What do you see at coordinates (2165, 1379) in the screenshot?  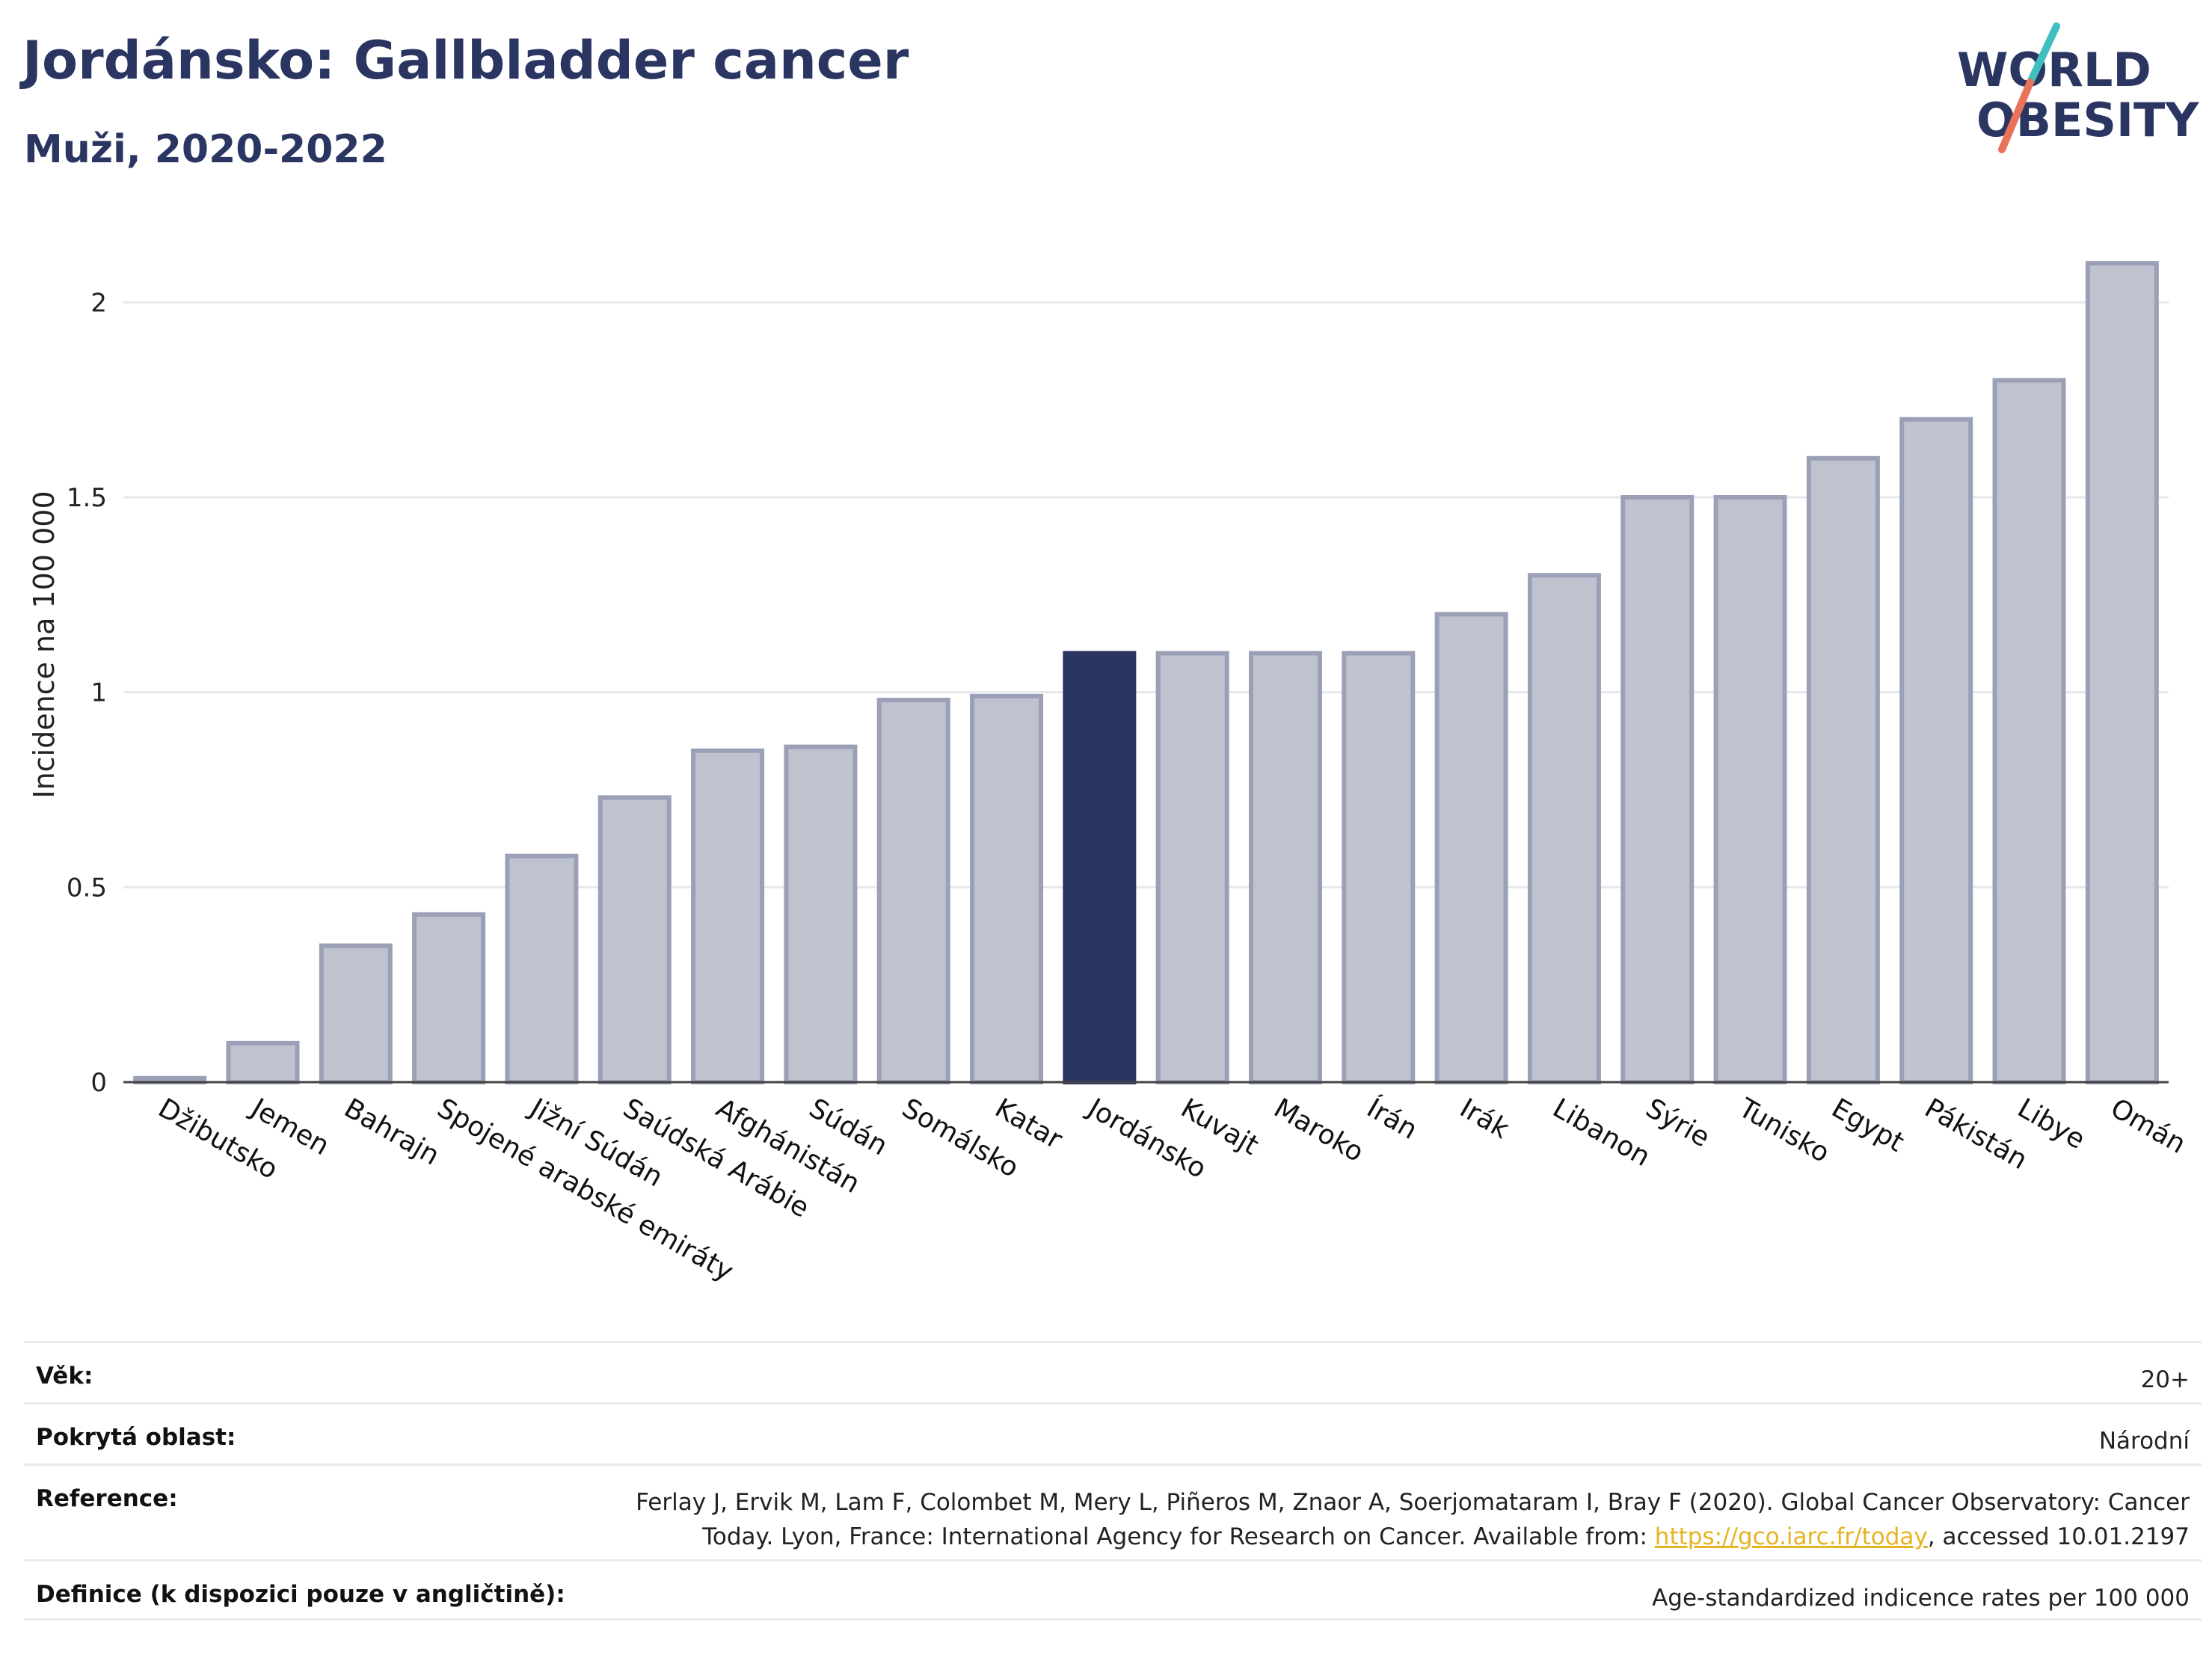 I see `age-value: 20+` at bounding box center [2165, 1379].